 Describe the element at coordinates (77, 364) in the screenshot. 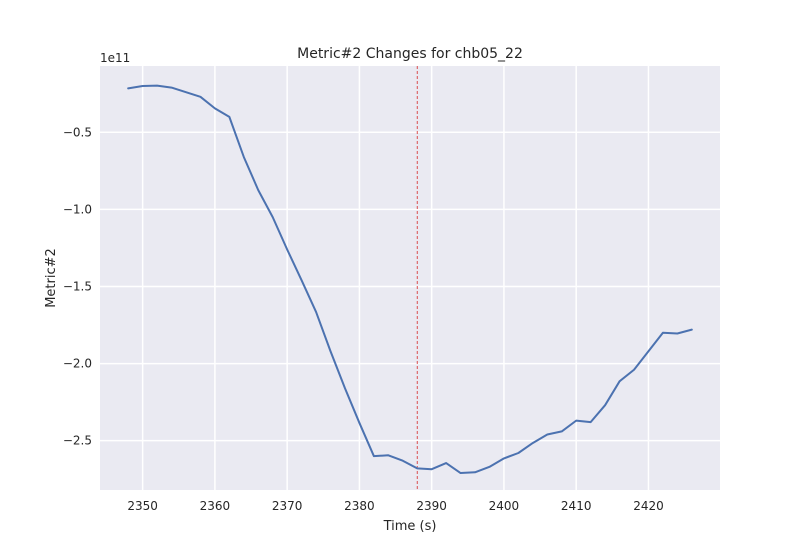

I see `y-tick-label: −2.0` at that location.